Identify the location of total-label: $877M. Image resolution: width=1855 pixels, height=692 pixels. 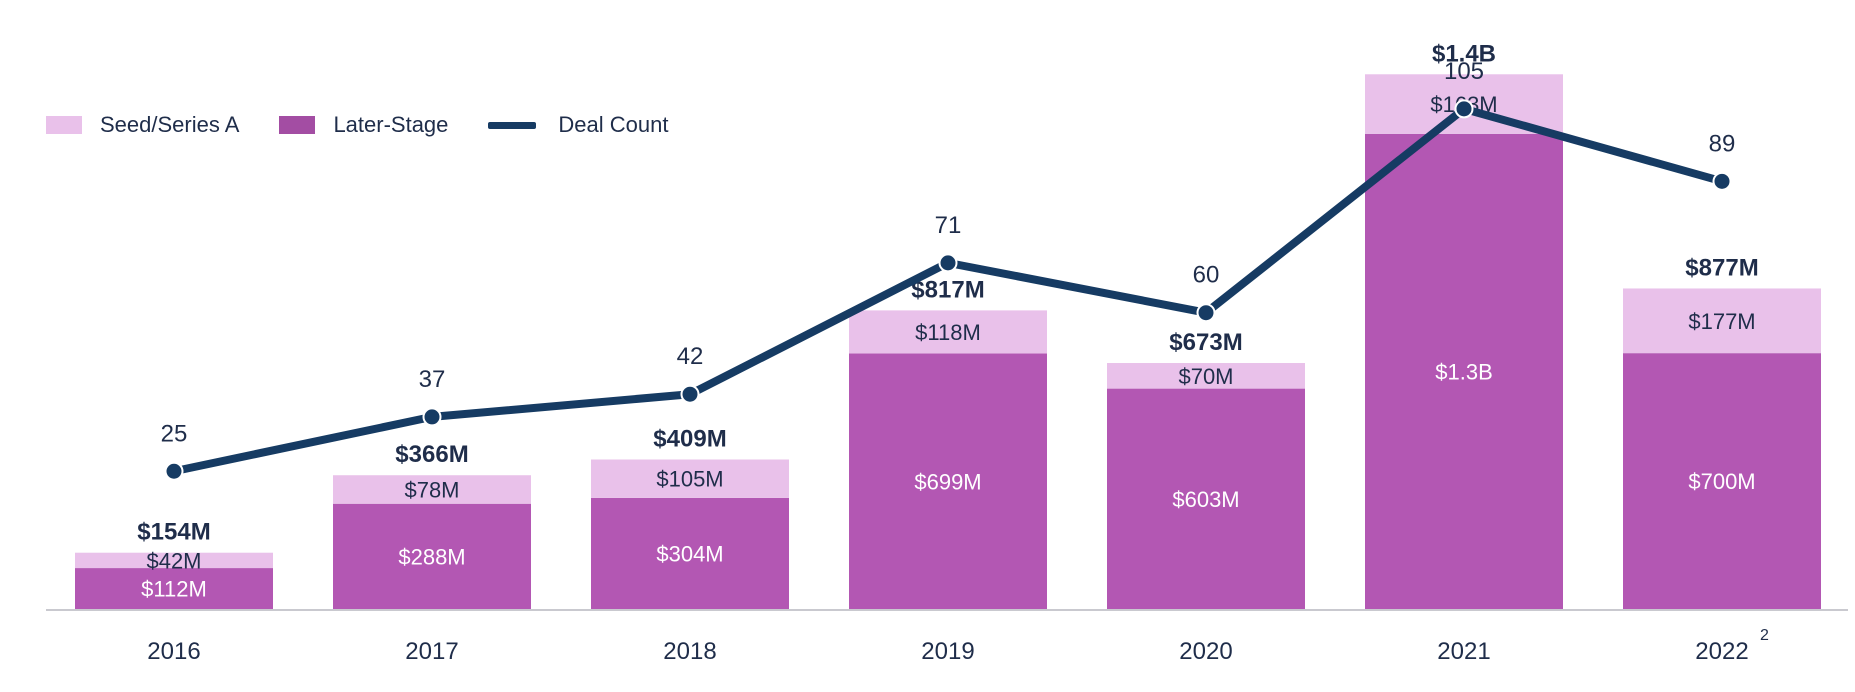
(1721, 267).